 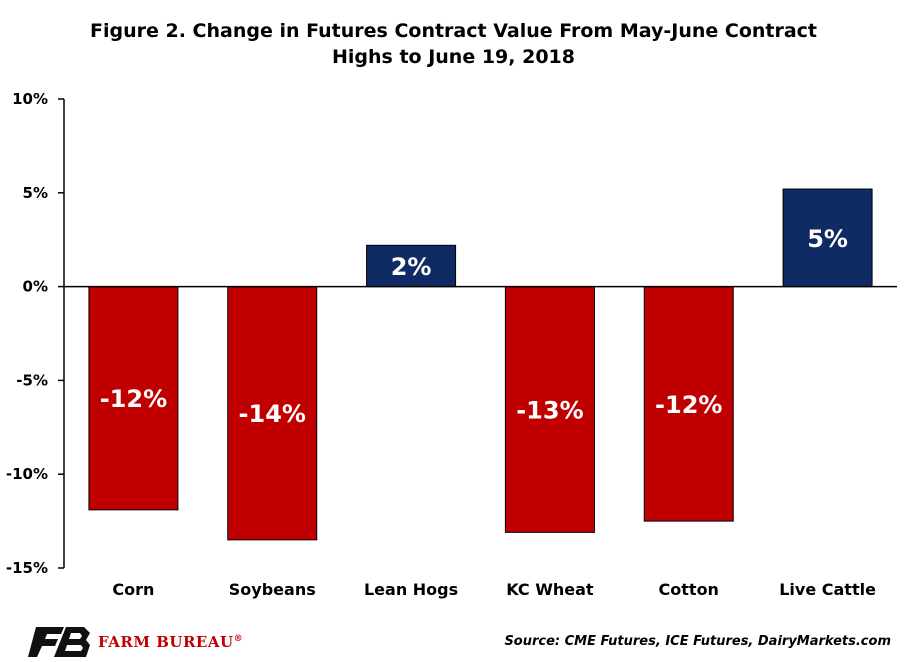 What do you see at coordinates (27, 568) in the screenshot?
I see `y-tick-label: -15%` at bounding box center [27, 568].